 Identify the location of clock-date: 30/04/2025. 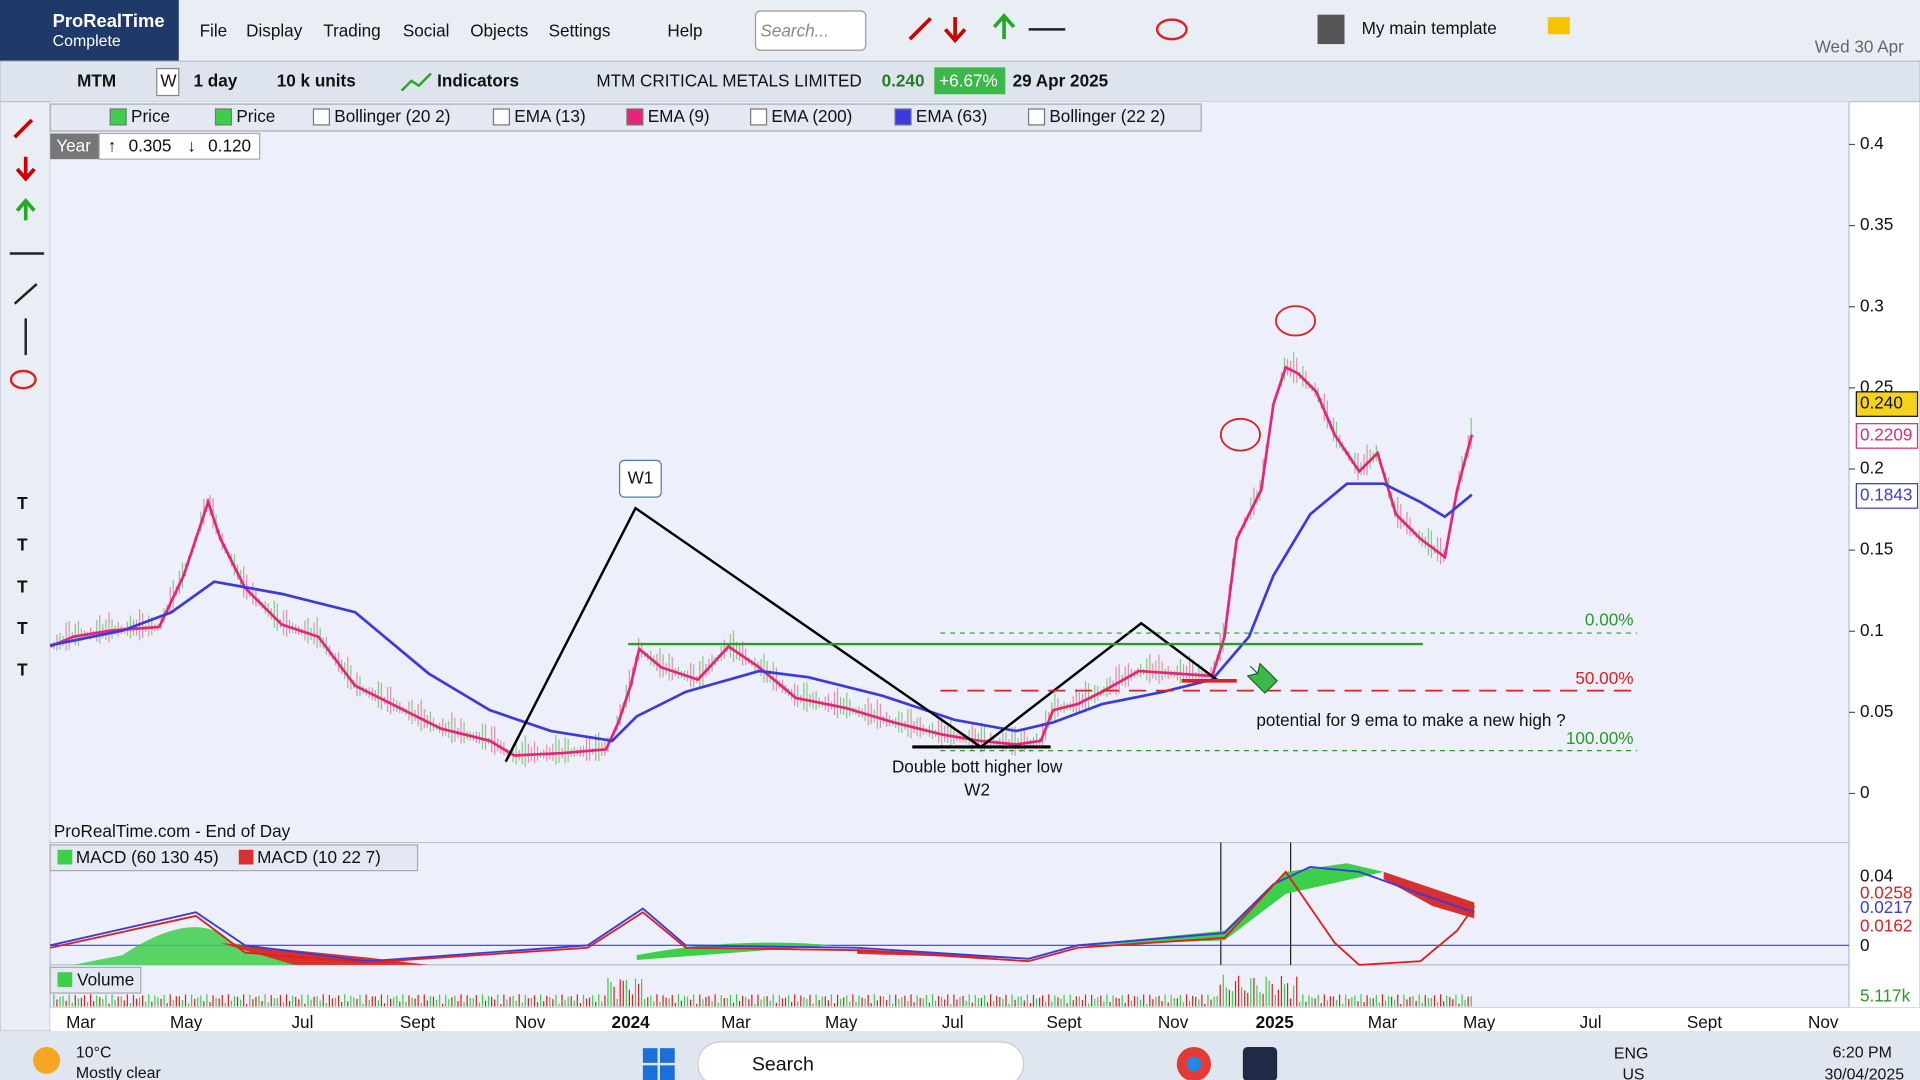
(1864, 1073).